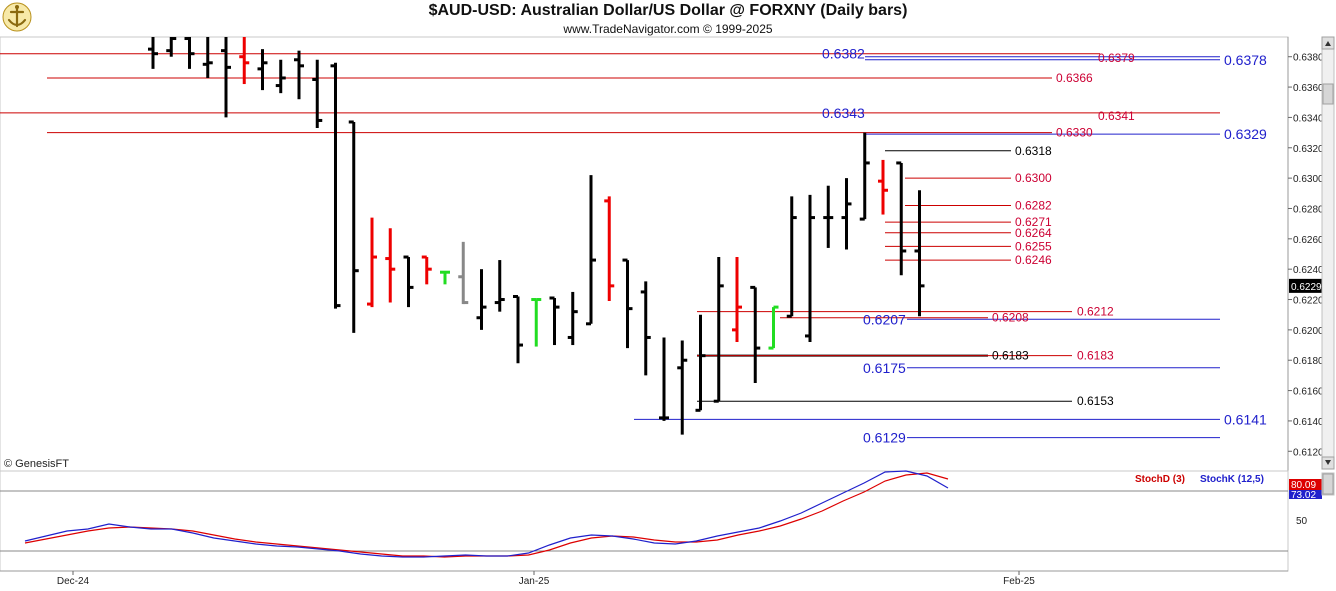 The image size is (1336, 591). I want to click on level-label: 0.6212, so click(1095, 312).